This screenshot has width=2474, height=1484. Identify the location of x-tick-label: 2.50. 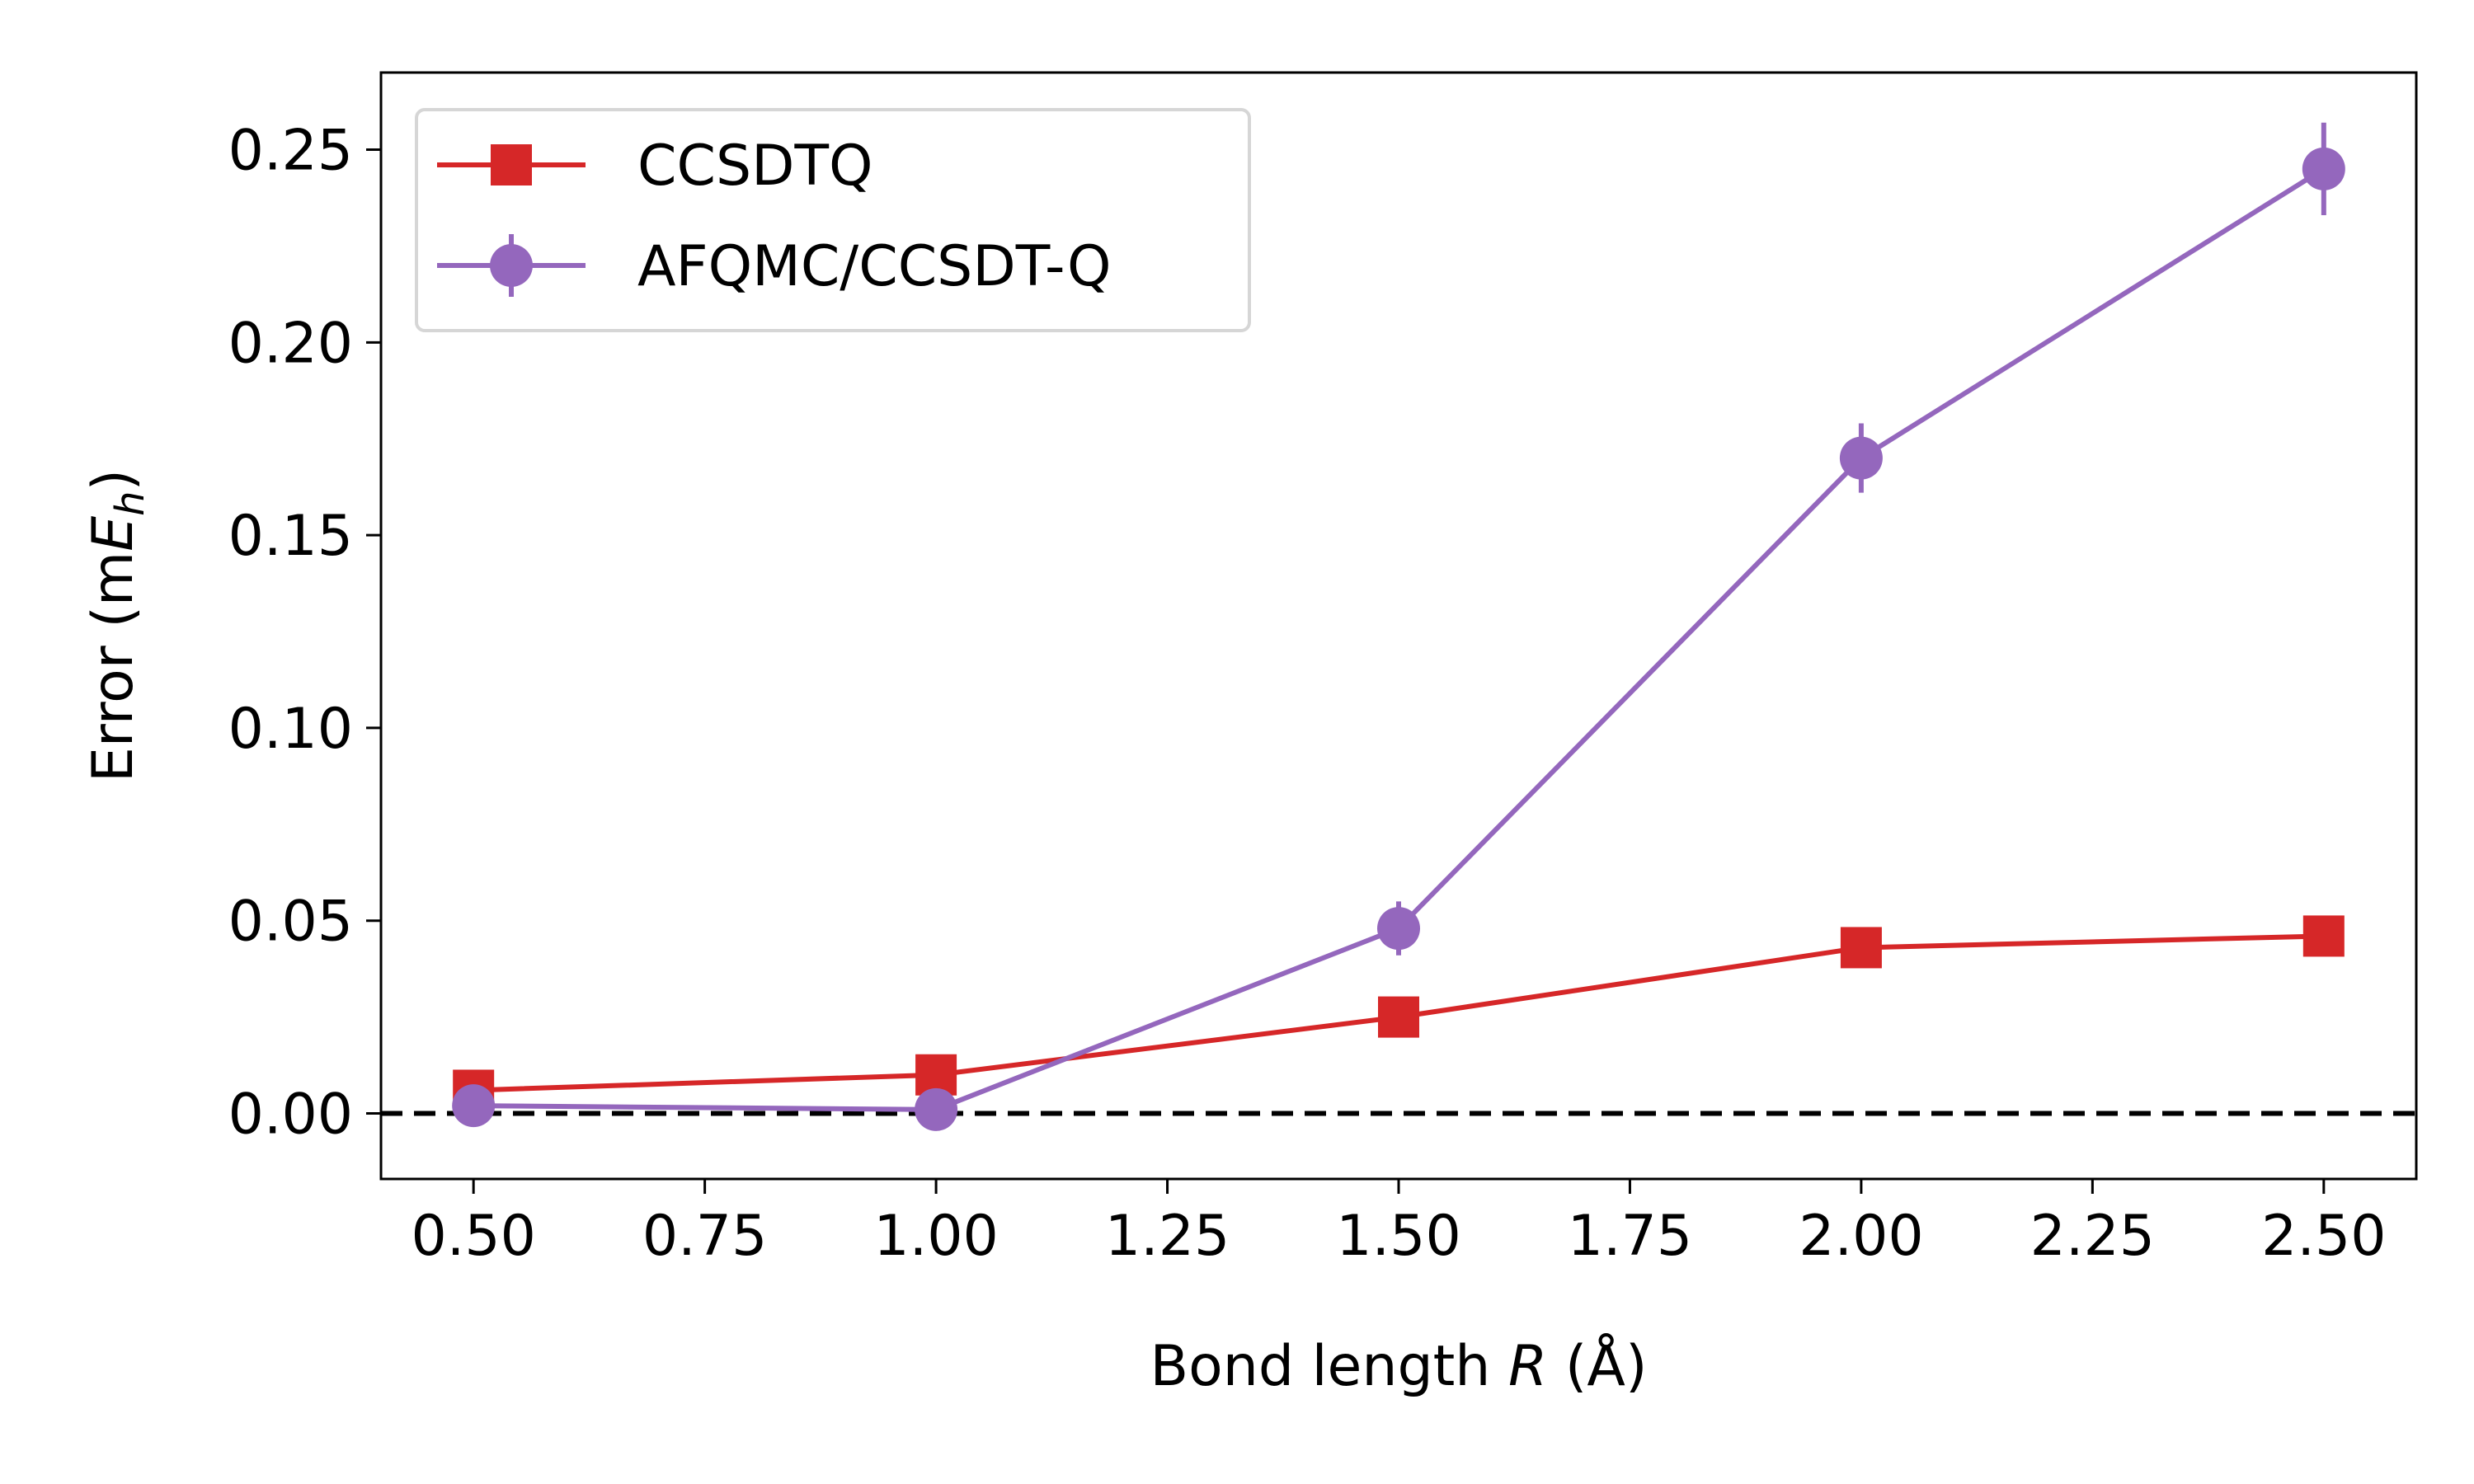
(2323, 1236).